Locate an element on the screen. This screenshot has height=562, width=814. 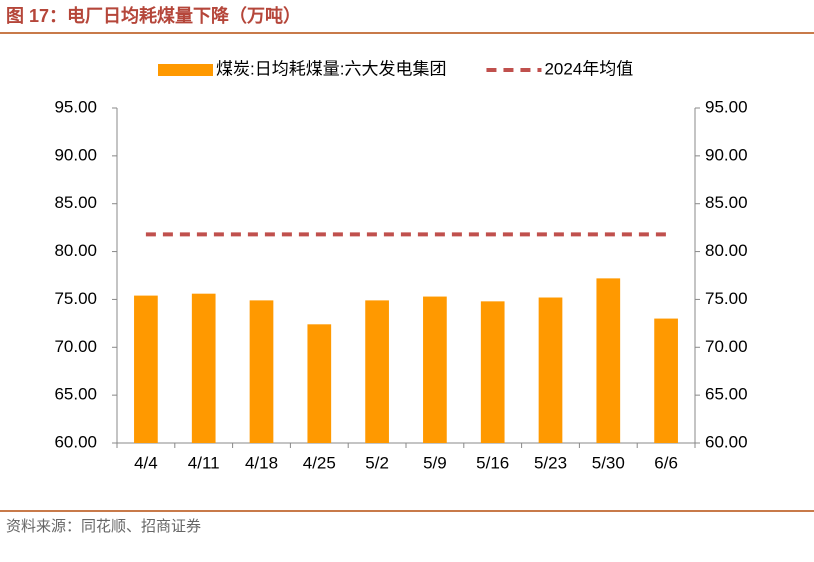
legend-label: 2024年均值 is located at coordinates (588, 68).